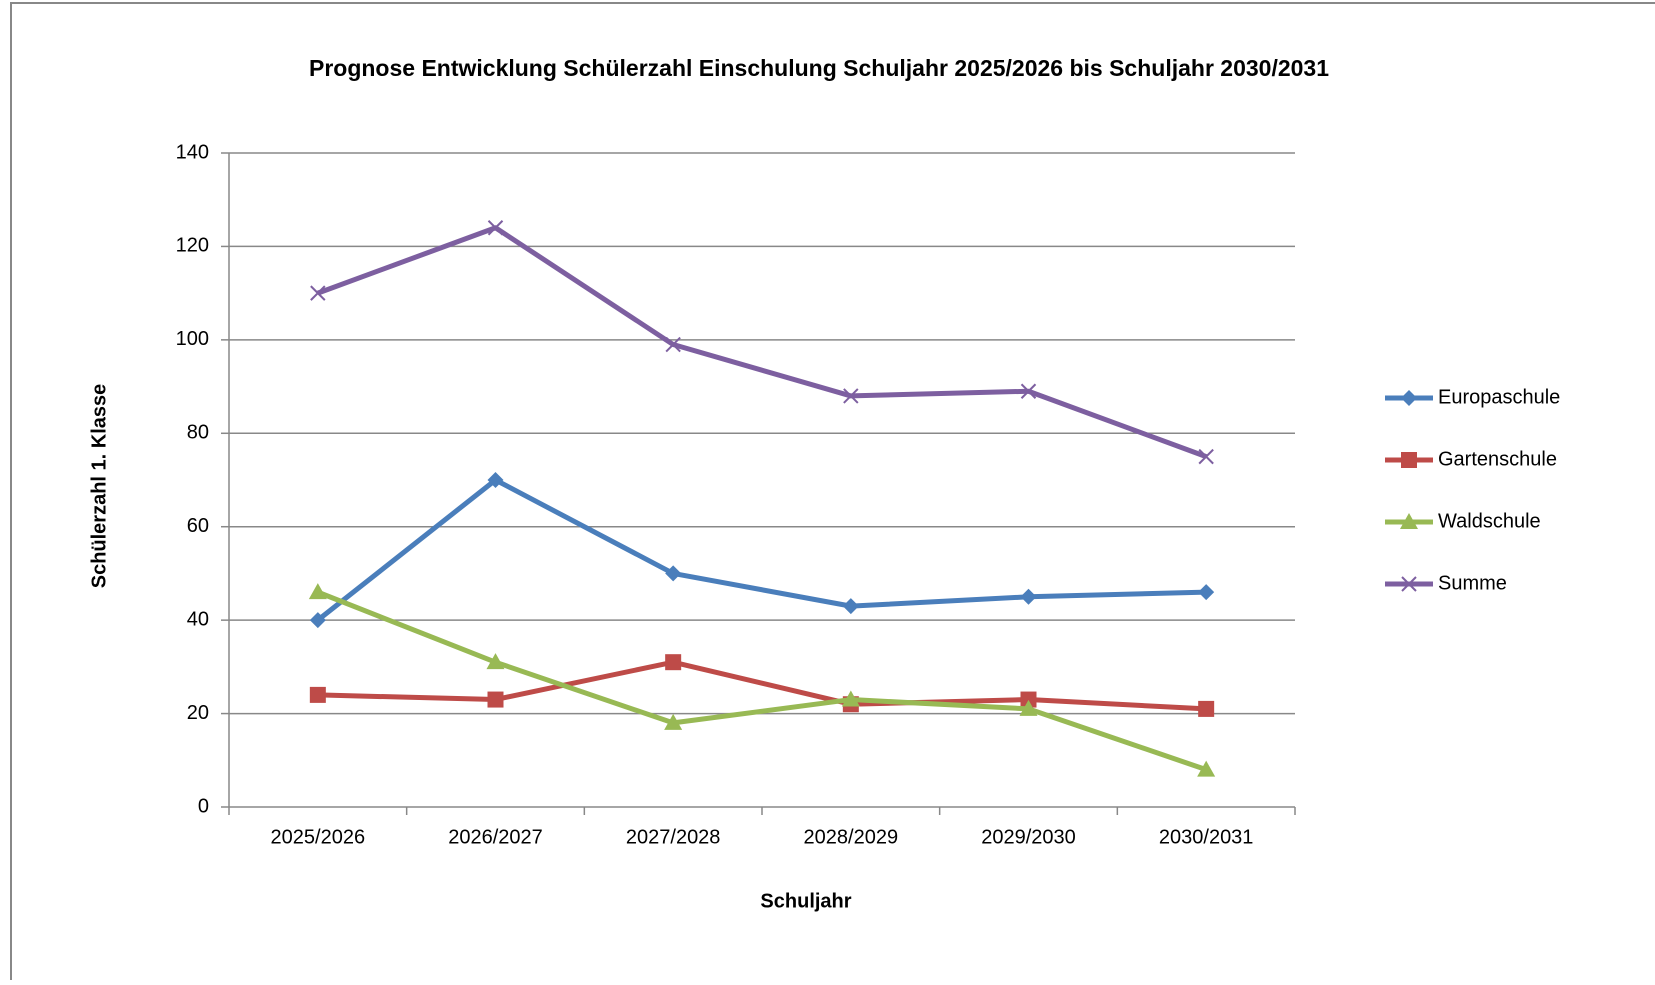 The image size is (1655, 985). What do you see at coordinates (1206, 837) in the screenshot?
I see `x-tick-label: 2030/2031` at bounding box center [1206, 837].